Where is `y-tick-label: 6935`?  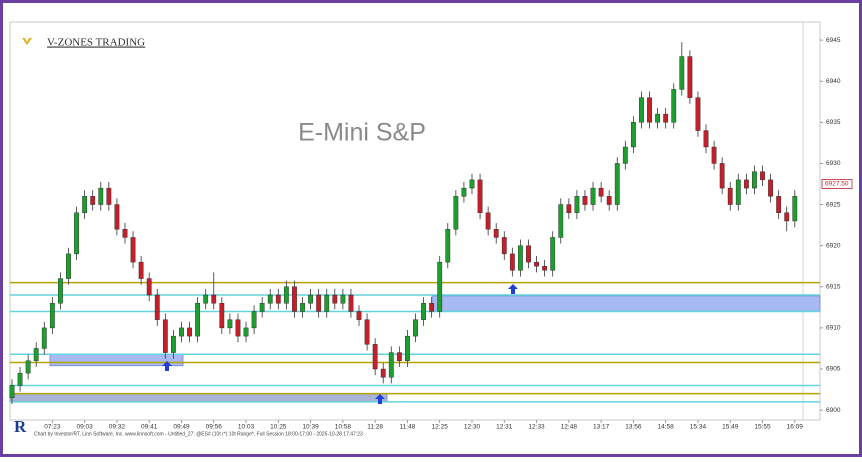 y-tick-label: 6935 is located at coordinates (833, 122).